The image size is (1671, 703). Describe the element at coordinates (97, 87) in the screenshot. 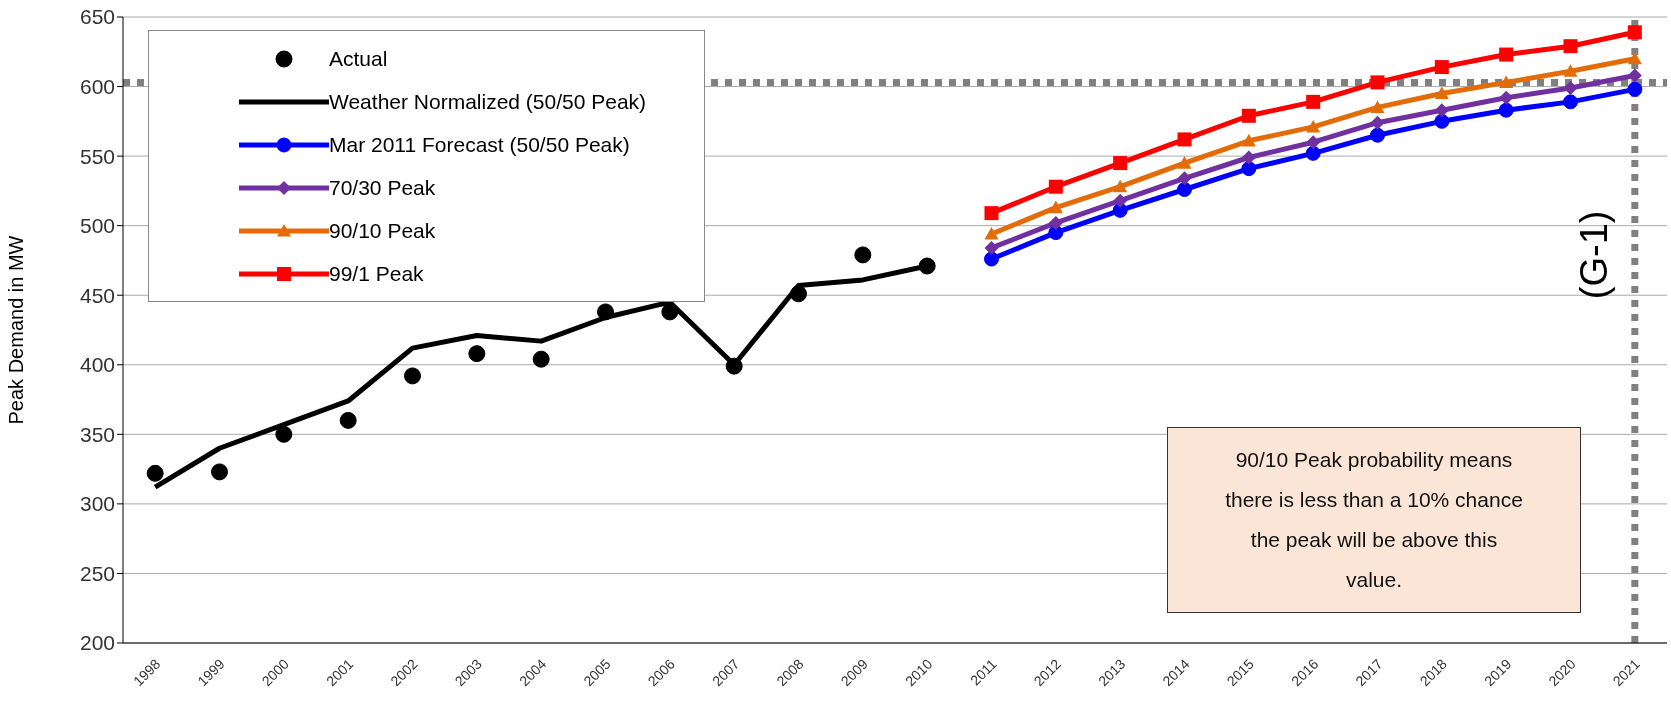

I see `y-tick-label: 600` at that location.